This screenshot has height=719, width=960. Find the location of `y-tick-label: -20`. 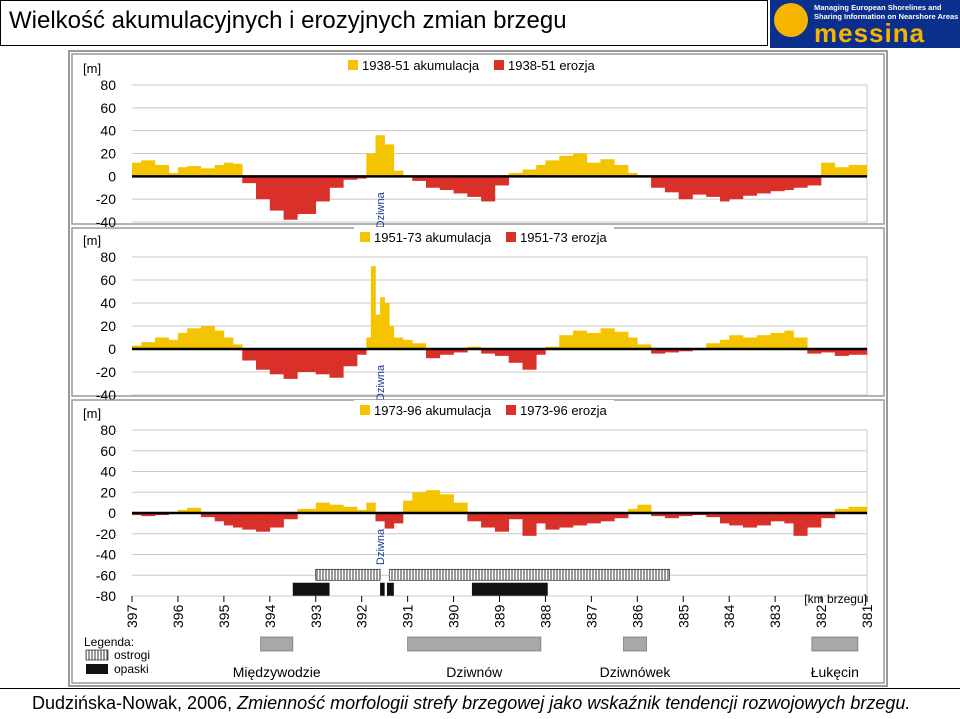

y-tick-label: -20 is located at coordinates (106, 534).